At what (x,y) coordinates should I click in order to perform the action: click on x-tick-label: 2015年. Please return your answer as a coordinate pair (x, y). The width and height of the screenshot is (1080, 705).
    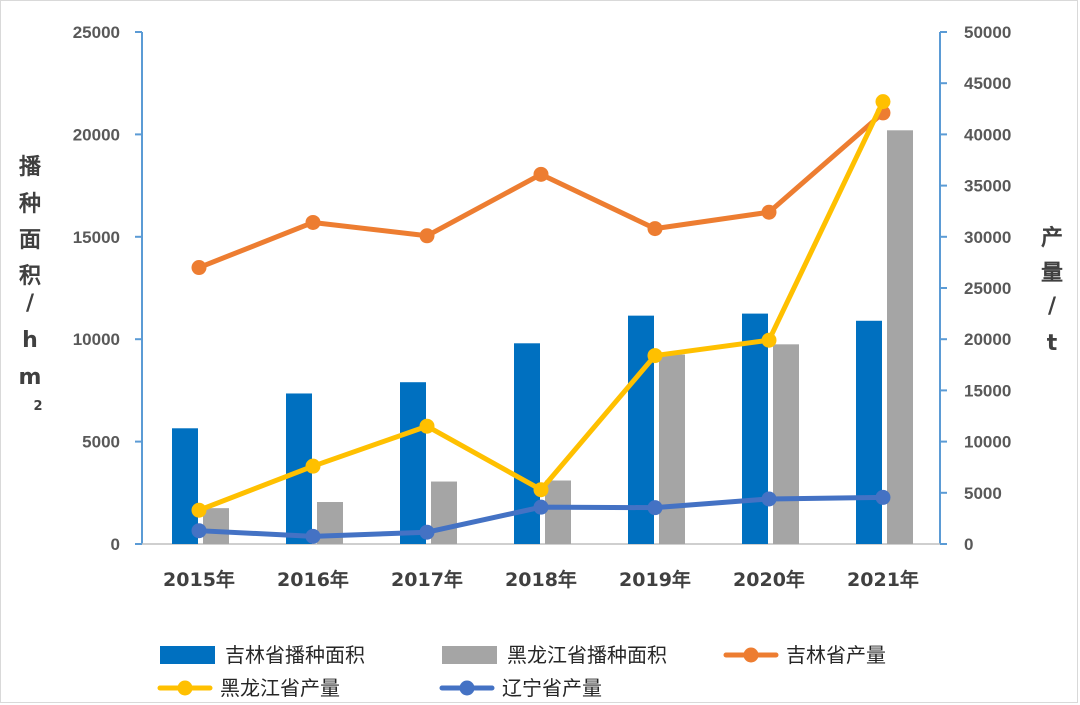
    Looking at the image, I should click on (199, 579).